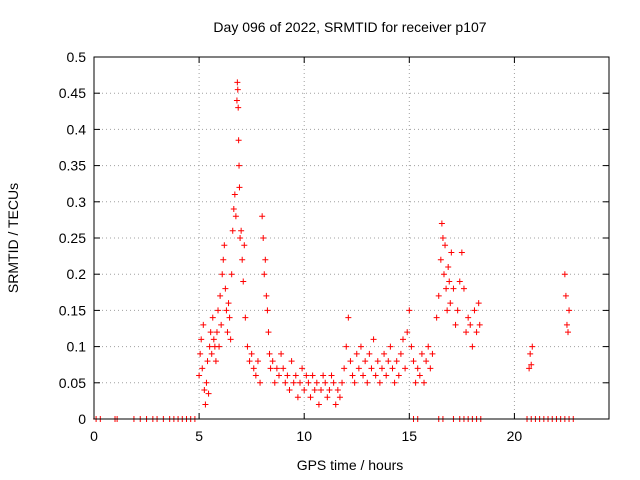 This screenshot has height=480, width=640. Describe the element at coordinates (77, 274) in the screenshot. I see `y-tick-label: 0.2` at that location.